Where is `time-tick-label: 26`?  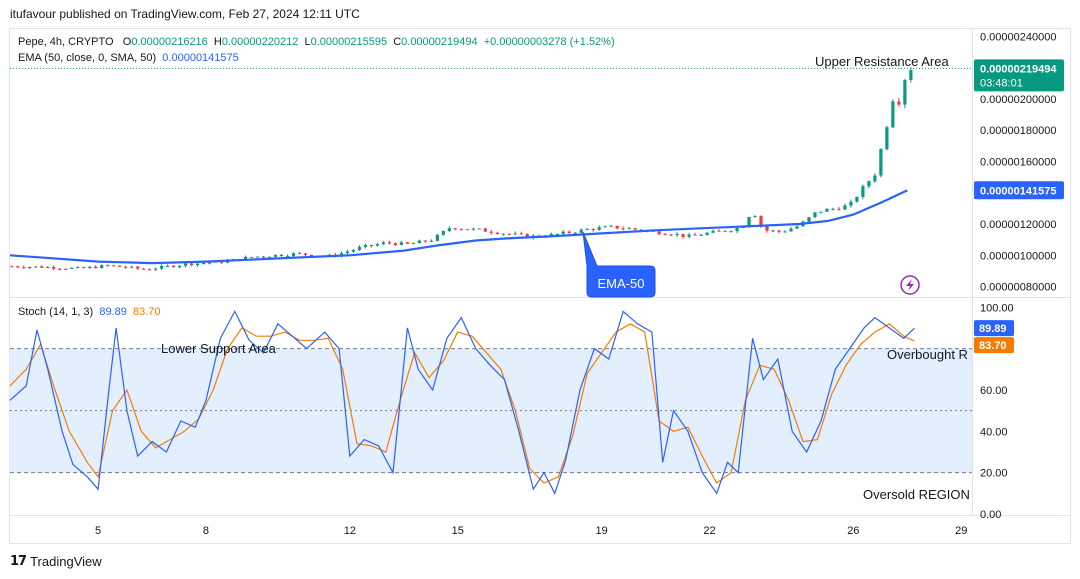
time-tick-label: 26 is located at coordinates (853, 531).